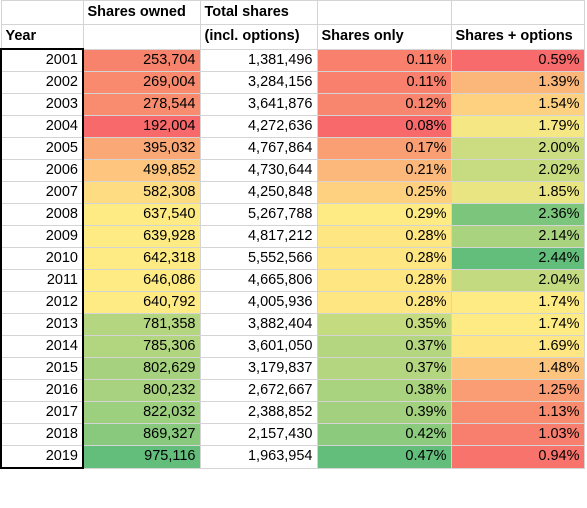 The height and width of the screenshot is (508, 587). What do you see at coordinates (517, 60) in the screenshot?
I see `shares-plus-options-cell: 0.59%` at bounding box center [517, 60].